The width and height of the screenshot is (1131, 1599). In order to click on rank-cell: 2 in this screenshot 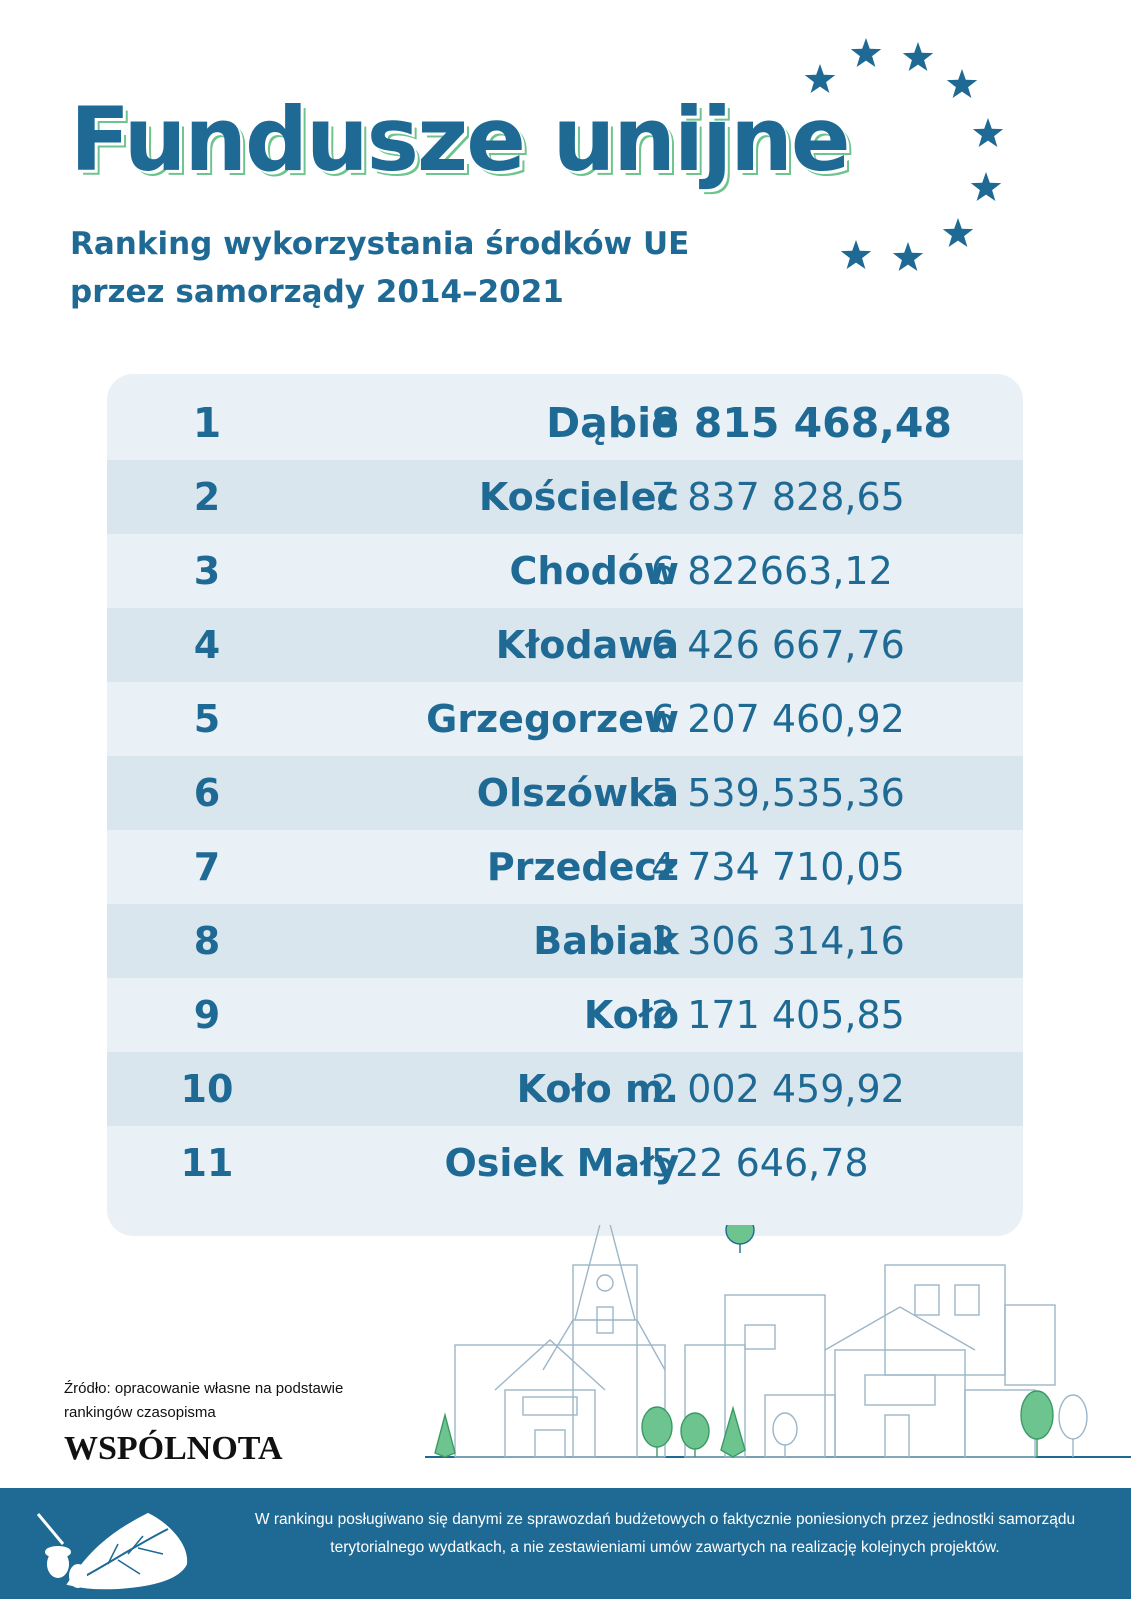, I will do `click(207, 497)`.